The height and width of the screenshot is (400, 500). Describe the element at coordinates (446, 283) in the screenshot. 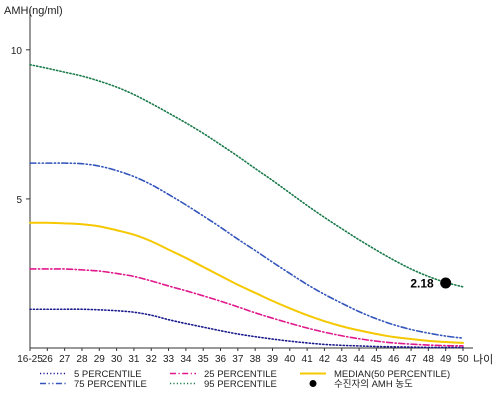

I see `patient-amh-marker` at that location.